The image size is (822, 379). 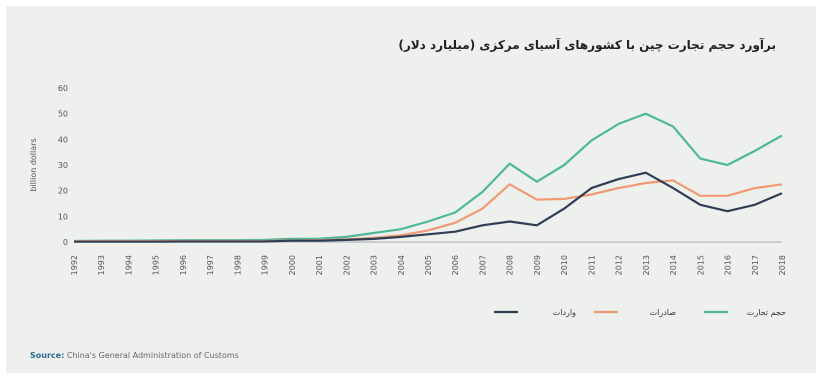 What do you see at coordinates (510, 265) in the screenshot?
I see `x-tick-label: 2008` at bounding box center [510, 265].